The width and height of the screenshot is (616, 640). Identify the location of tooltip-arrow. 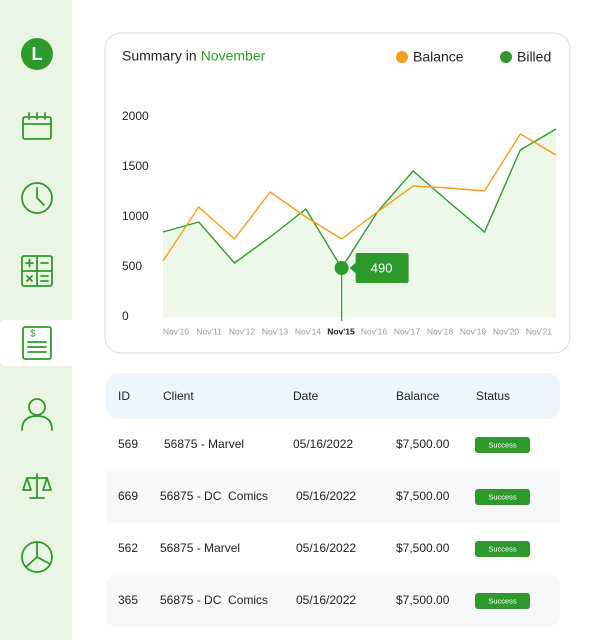
(353, 268).